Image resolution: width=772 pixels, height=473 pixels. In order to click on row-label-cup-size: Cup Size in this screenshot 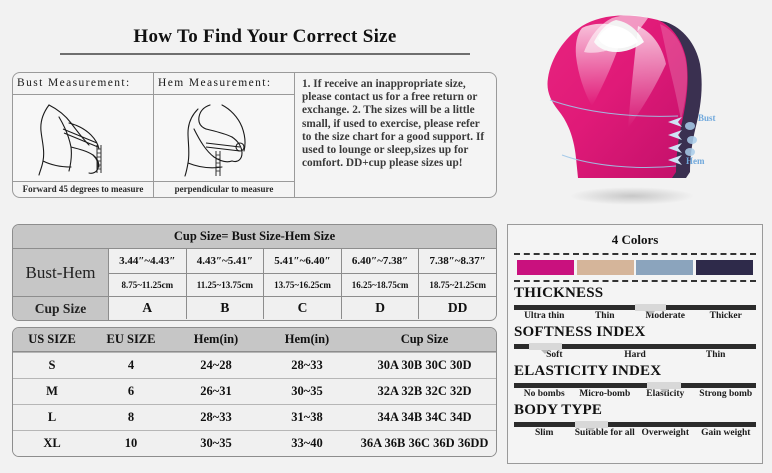, I will do `click(60, 308)`.